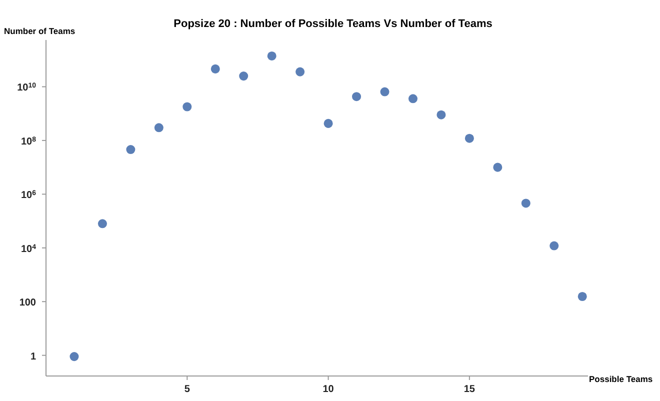 The height and width of the screenshot is (401, 660). I want to click on y-axis-title: Number of Teams, so click(40, 31).